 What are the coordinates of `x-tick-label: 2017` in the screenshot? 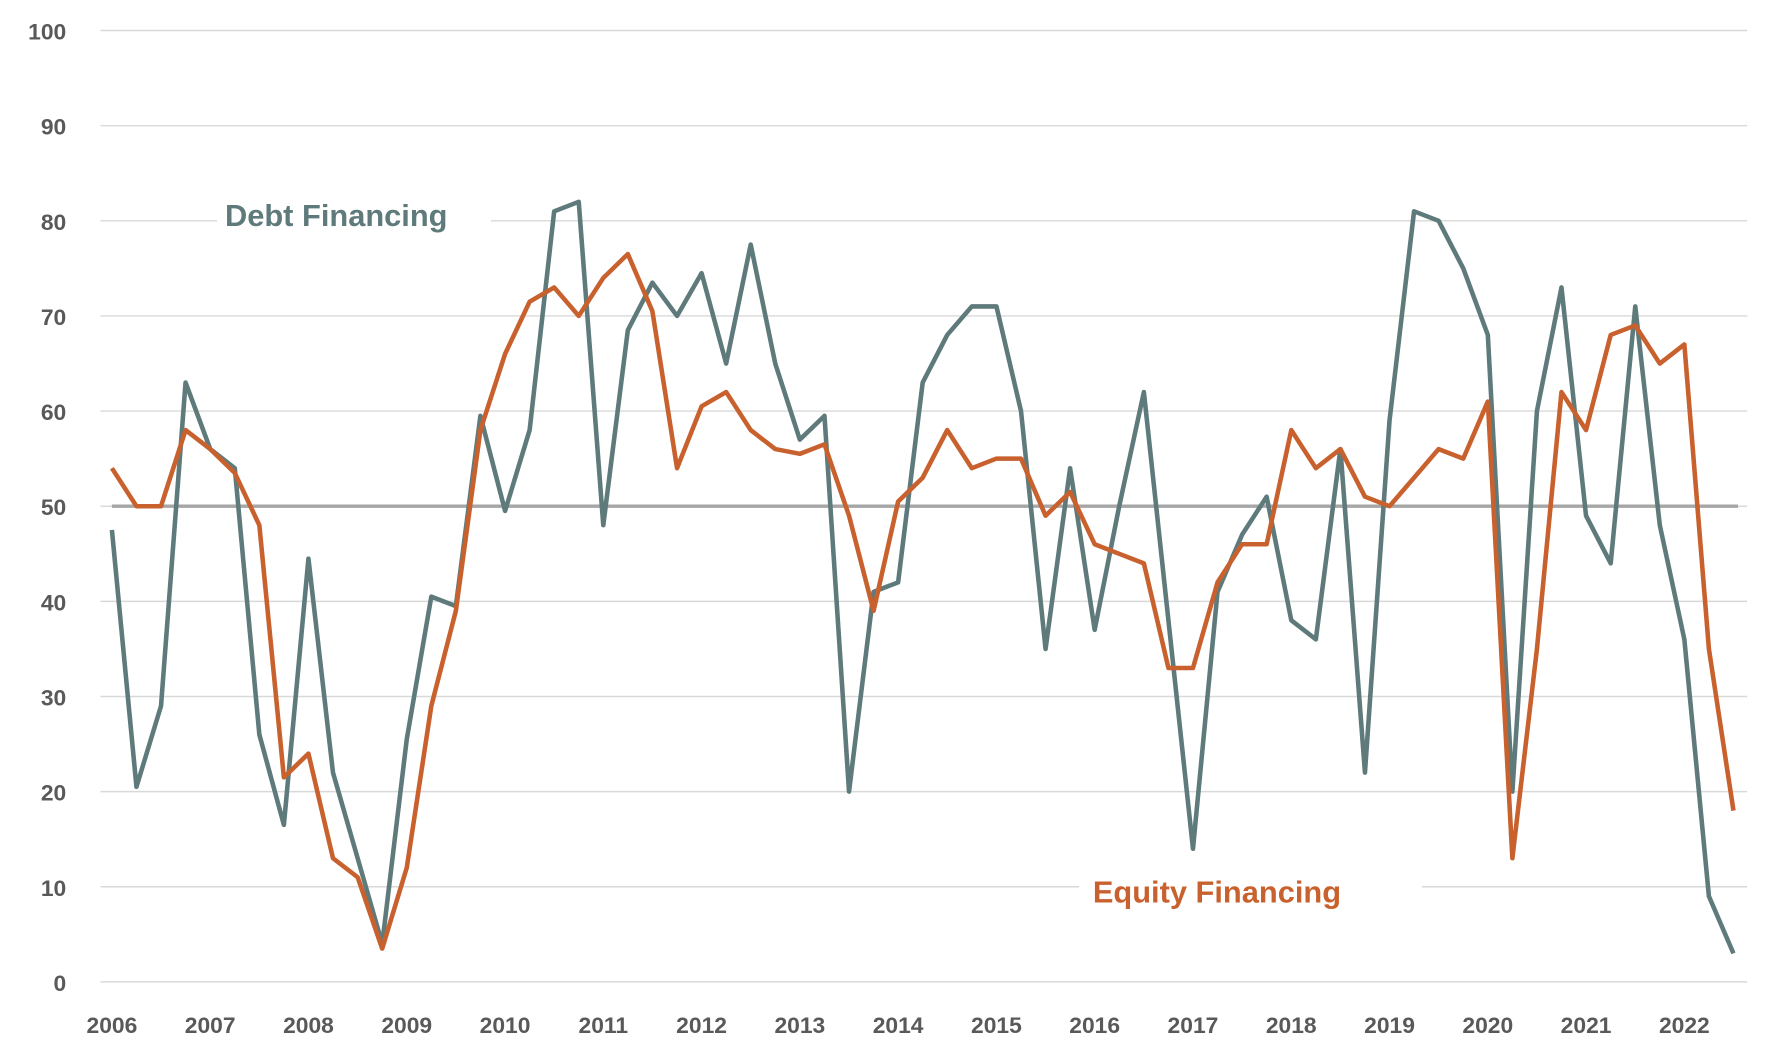 It's located at (1193, 1025).